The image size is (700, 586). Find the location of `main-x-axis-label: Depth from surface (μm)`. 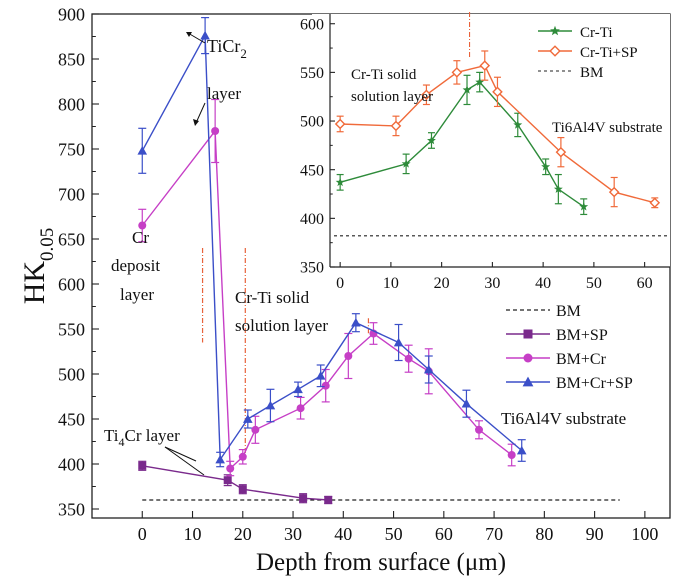

main-x-axis-label: Depth from surface (μm) is located at coordinates (381, 562).